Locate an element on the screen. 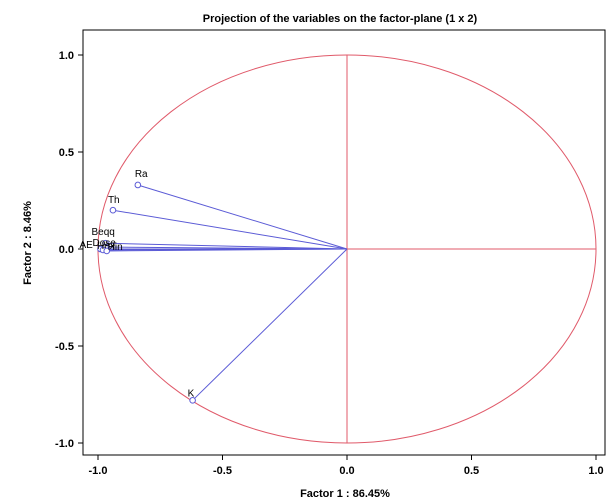 This screenshot has height=504, width=608. x-tick-label: -1.0 is located at coordinates (98, 471).